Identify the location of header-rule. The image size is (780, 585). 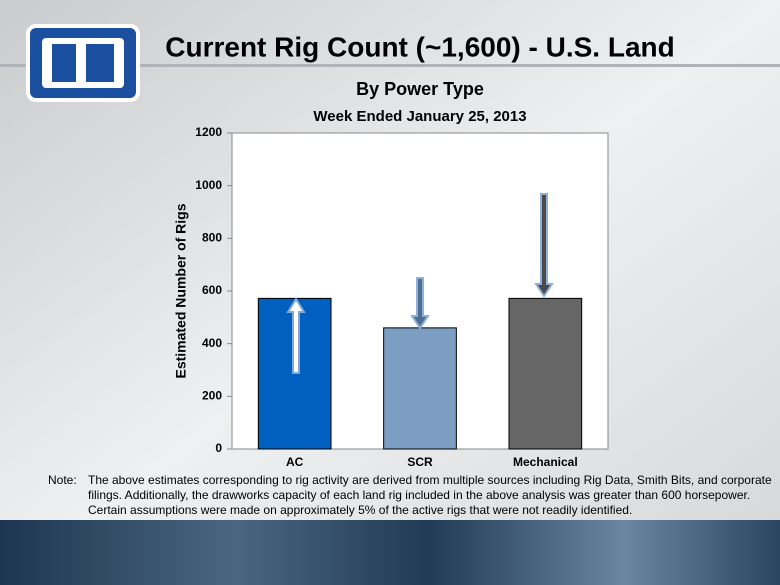
(390, 65).